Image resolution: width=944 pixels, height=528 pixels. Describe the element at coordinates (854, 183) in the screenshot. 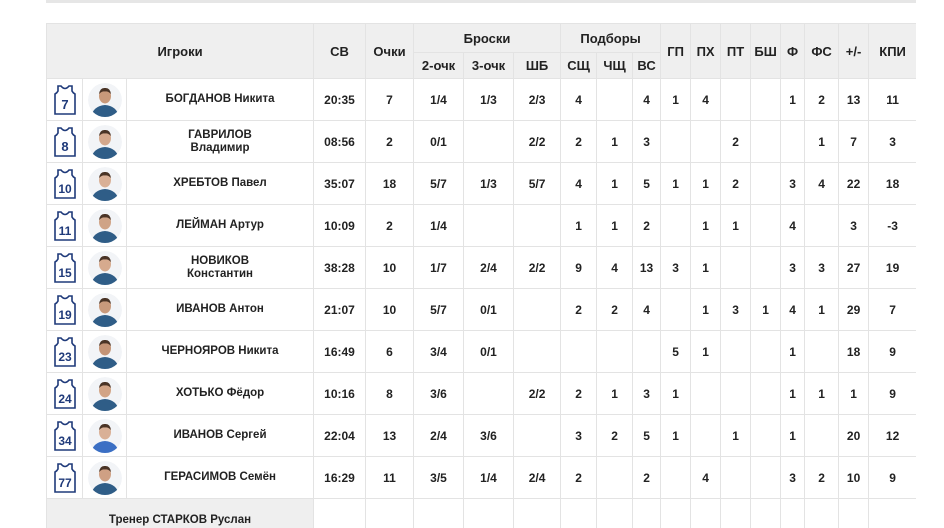

I see `plus-minus-cell: 22` at that location.